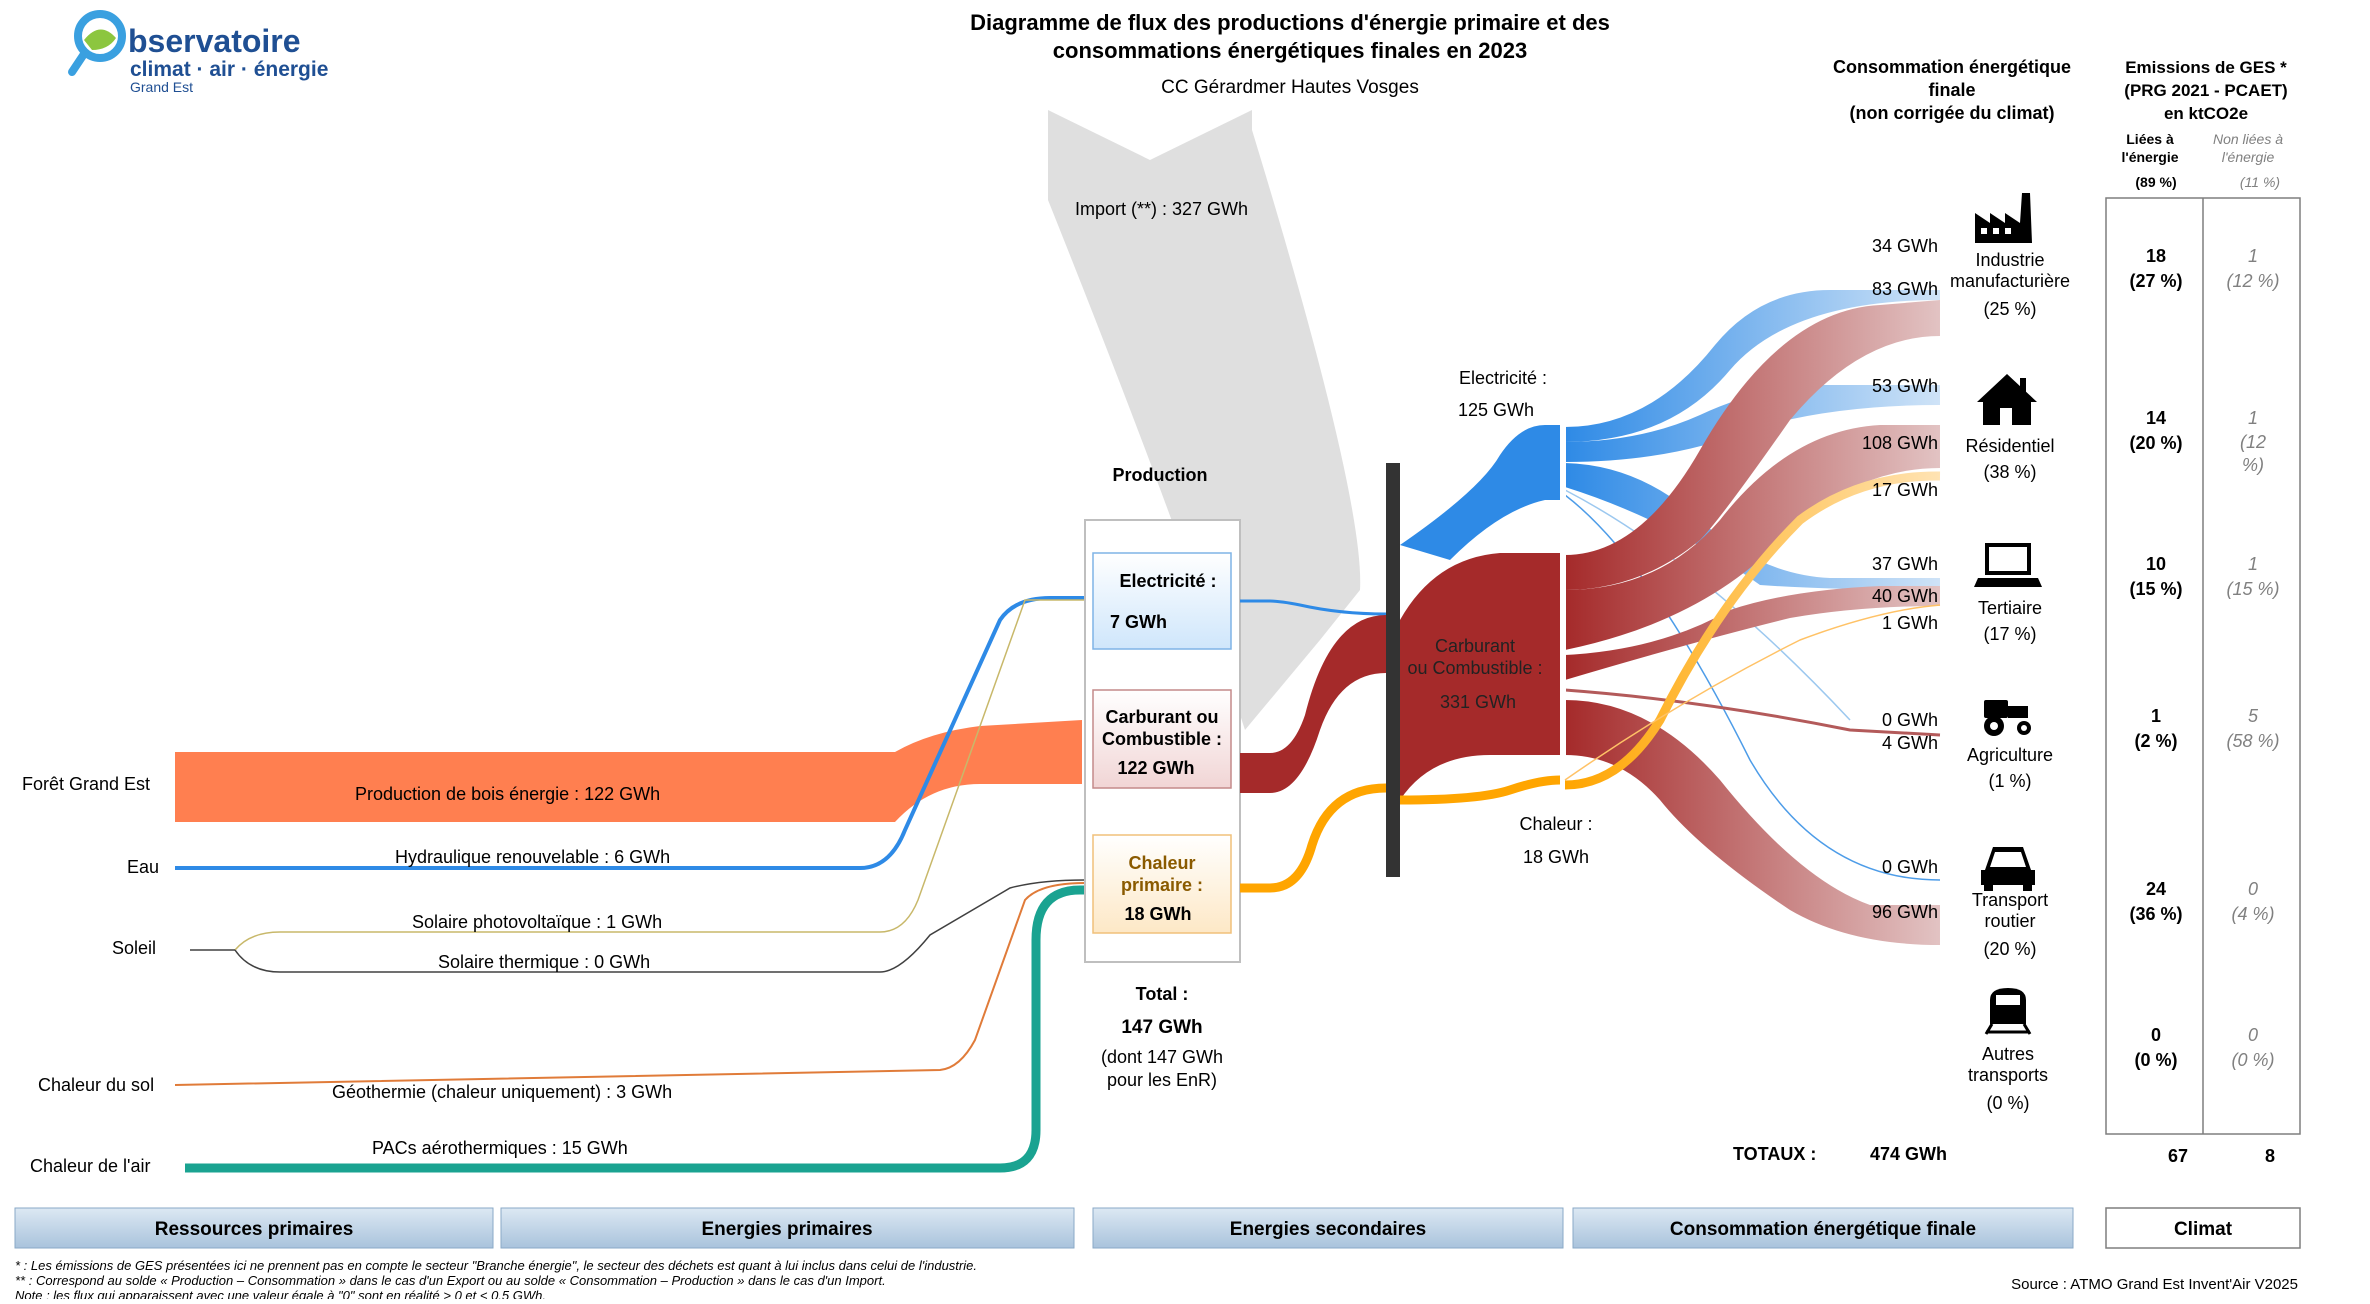 The width and height of the screenshot is (2370, 1304). I want to click on sector-agriculture-name: Agriculture, so click(2010, 755).